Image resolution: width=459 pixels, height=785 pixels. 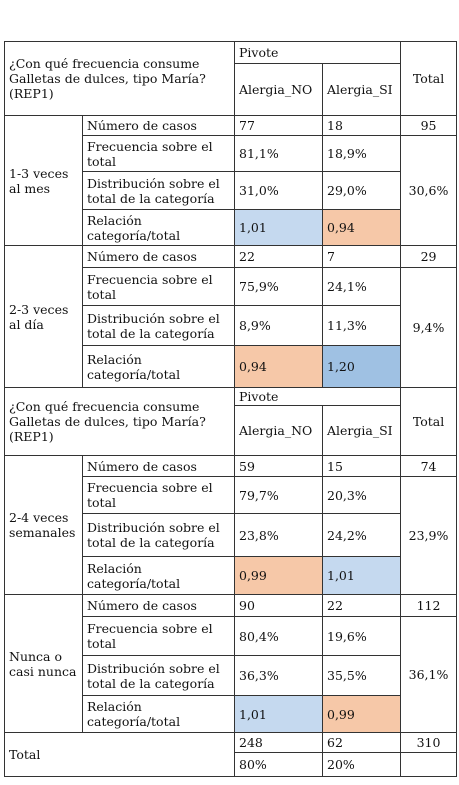 I want to click on value-si: 20,3%, so click(x=361, y=495).